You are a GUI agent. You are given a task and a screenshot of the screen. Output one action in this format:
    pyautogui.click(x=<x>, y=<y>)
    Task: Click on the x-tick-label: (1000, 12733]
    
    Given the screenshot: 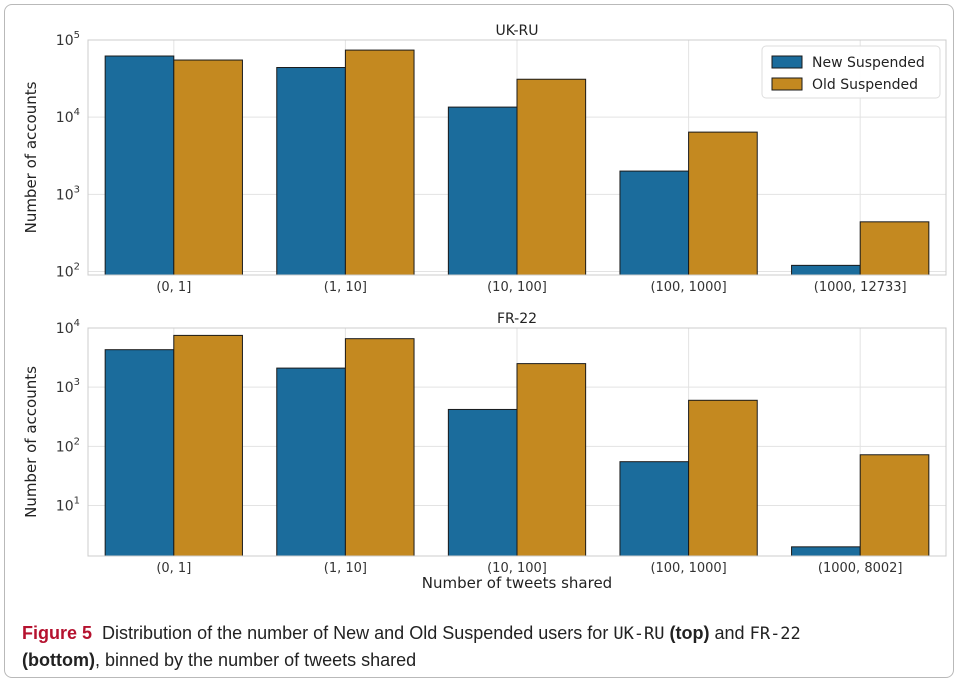 What is the action you would take?
    pyautogui.click(x=860, y=287)
    